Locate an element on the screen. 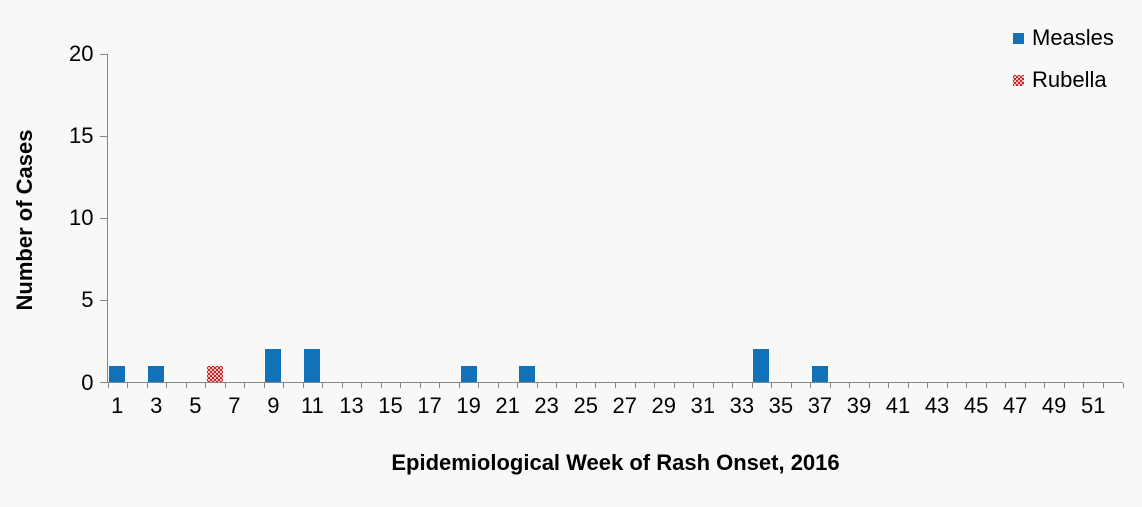 This screenshot has height=507, width=1142. x-tick-label: 9 is located at coordinates (273, 405).